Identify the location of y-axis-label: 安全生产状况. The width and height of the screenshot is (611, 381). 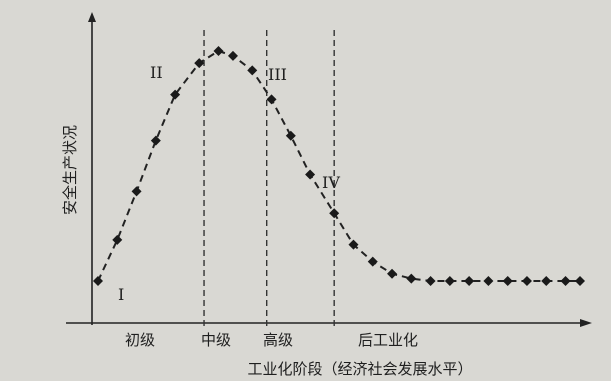
(70, 170).